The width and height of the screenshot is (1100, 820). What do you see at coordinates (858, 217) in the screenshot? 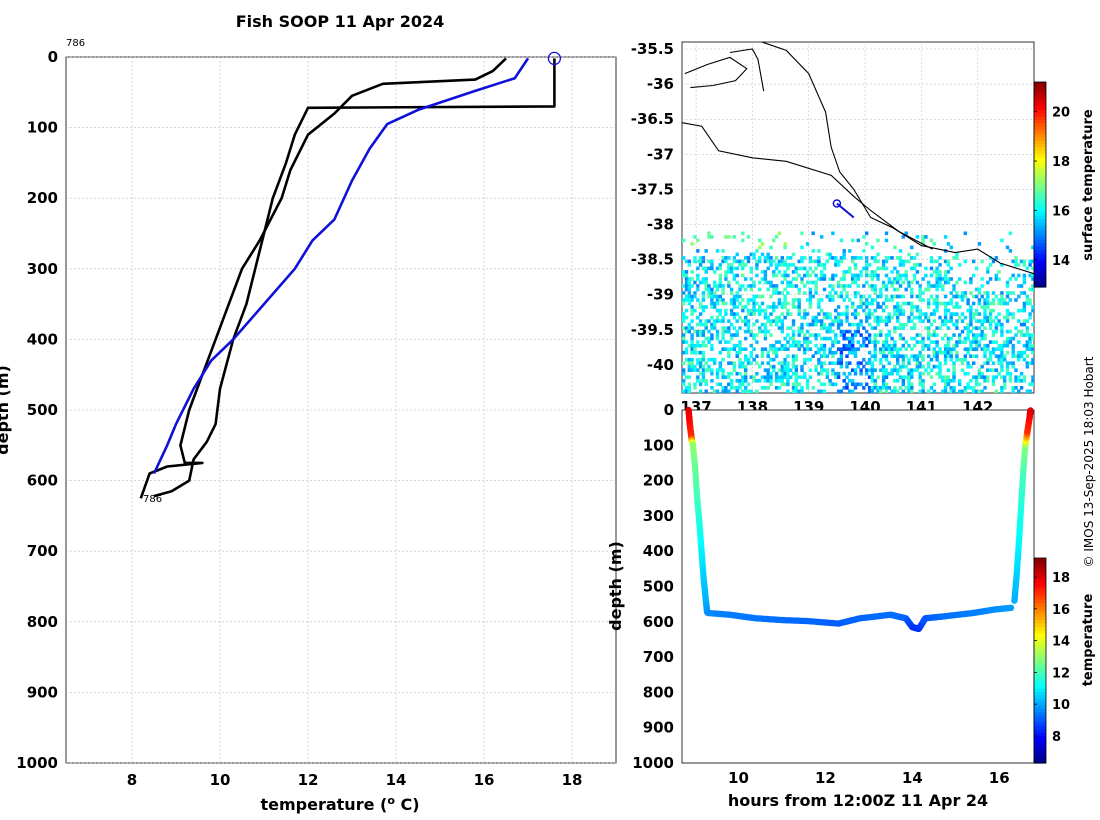
I see `map-gridlines` at bounding box center [858, 217].